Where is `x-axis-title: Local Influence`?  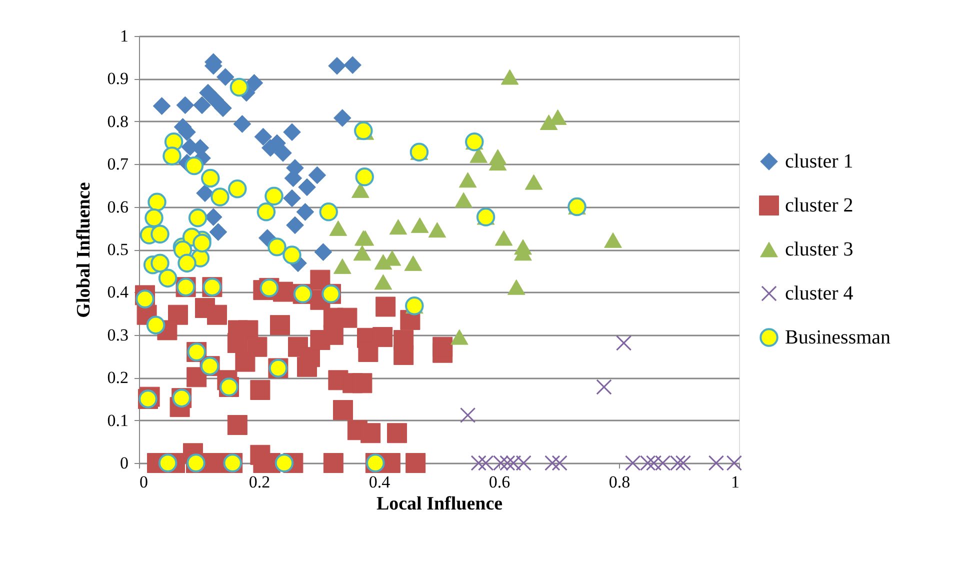
x-axis-title: Local Influence is located at coordinates (439, 504).